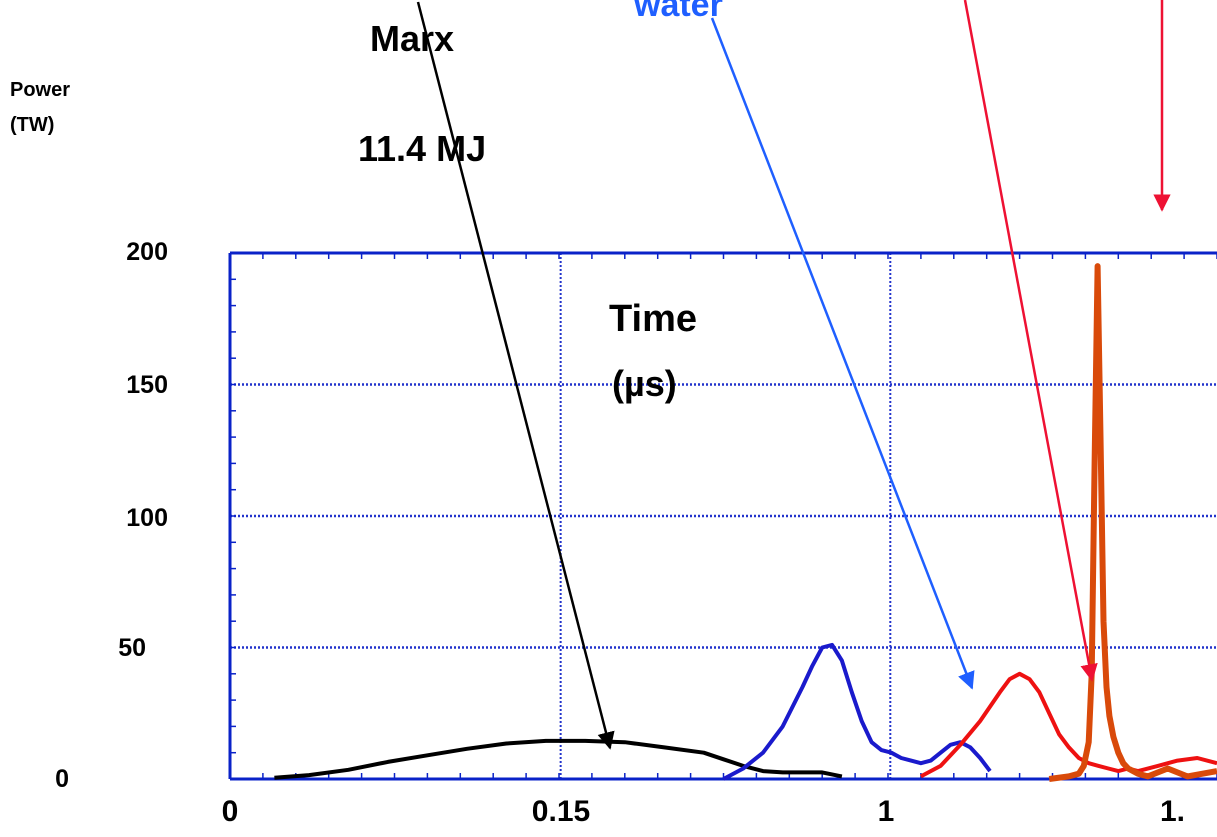 Image resolution: width=1217 pixels, height=837 pixels. What do you see at coordinates (147, 252) in the screenshot?
I see `y-tick-label: 200` at bounding box center [147, 252].